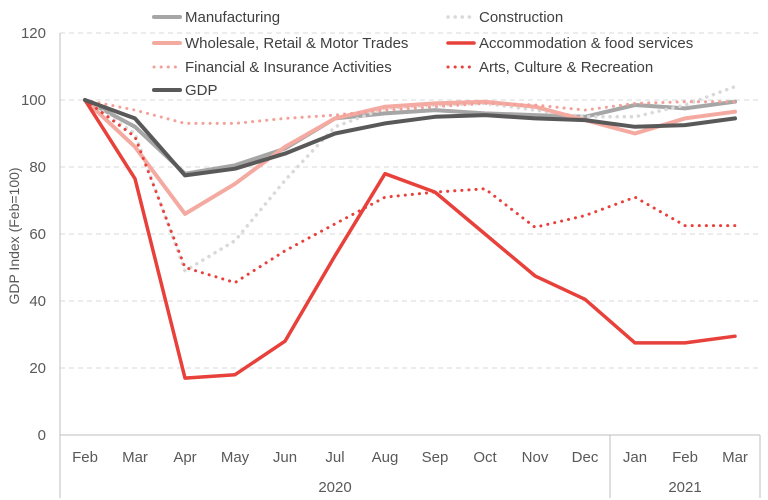 This screenshot has width=768, height=500. Describe the element at coordinates (37, 234) in the screenshot. I see `y-tick-label: 60` at that location.